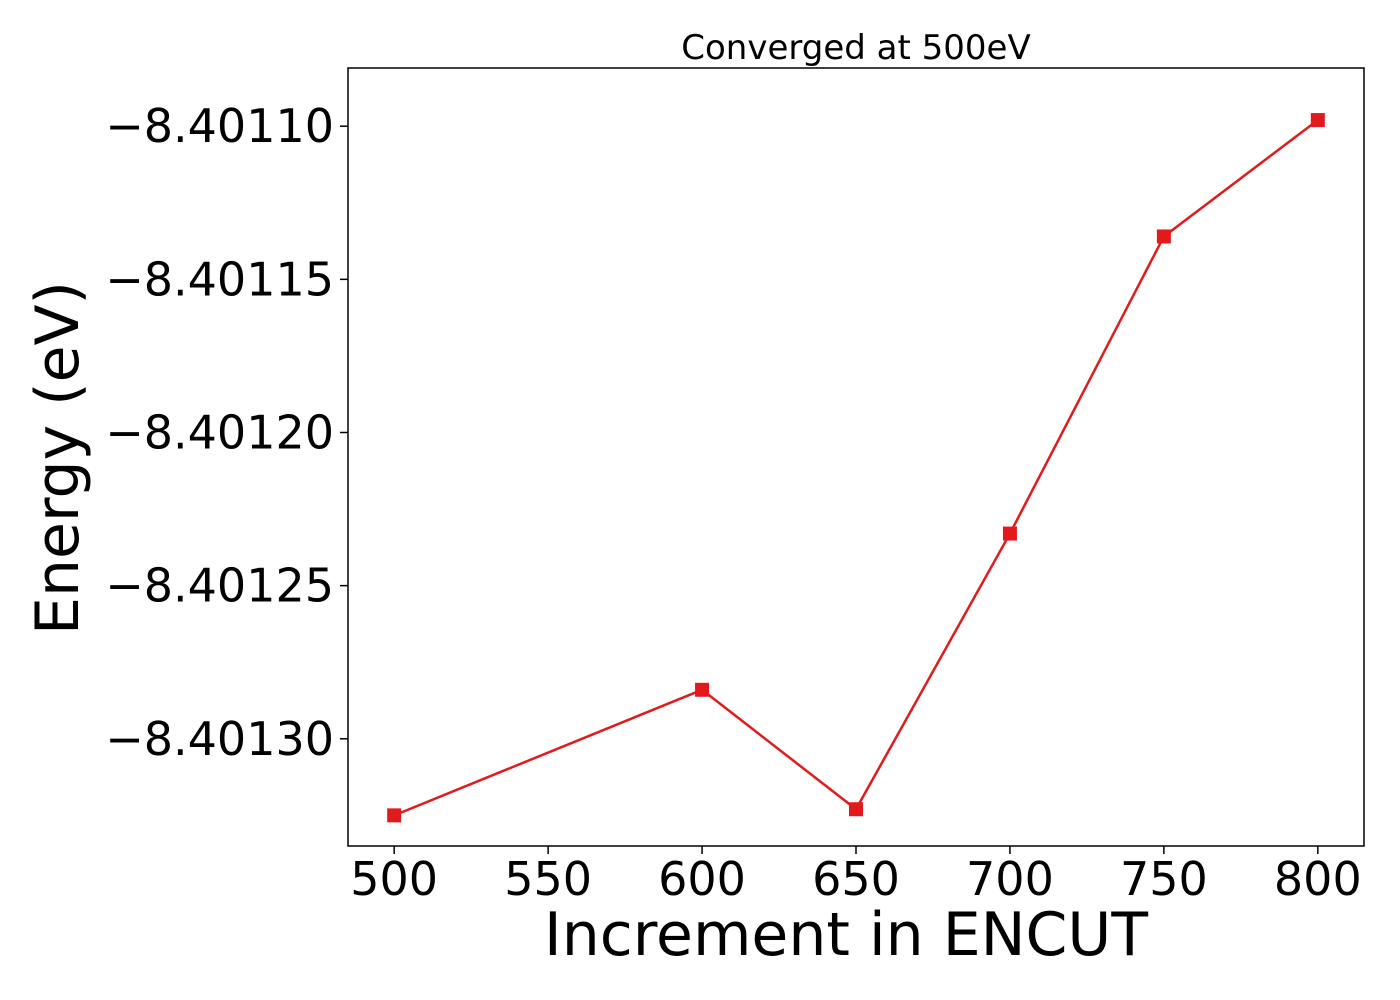  What do you see at coordinates (702, 879) in the screenshot?
I see `x-tick-label: 600` at bounding box center [702, 879].